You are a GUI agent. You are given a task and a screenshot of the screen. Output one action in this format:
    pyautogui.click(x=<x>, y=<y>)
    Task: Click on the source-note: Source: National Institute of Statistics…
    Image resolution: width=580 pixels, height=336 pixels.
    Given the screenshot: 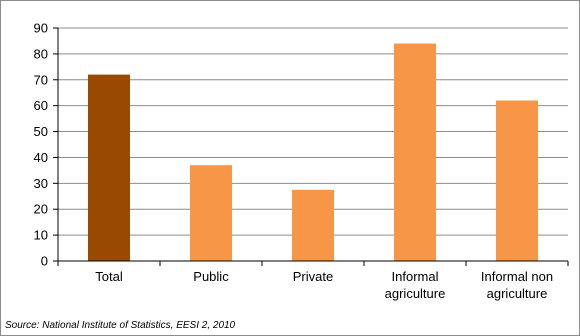 What is the action you would take?
    pyautogui.click(x=120, y=325)
    